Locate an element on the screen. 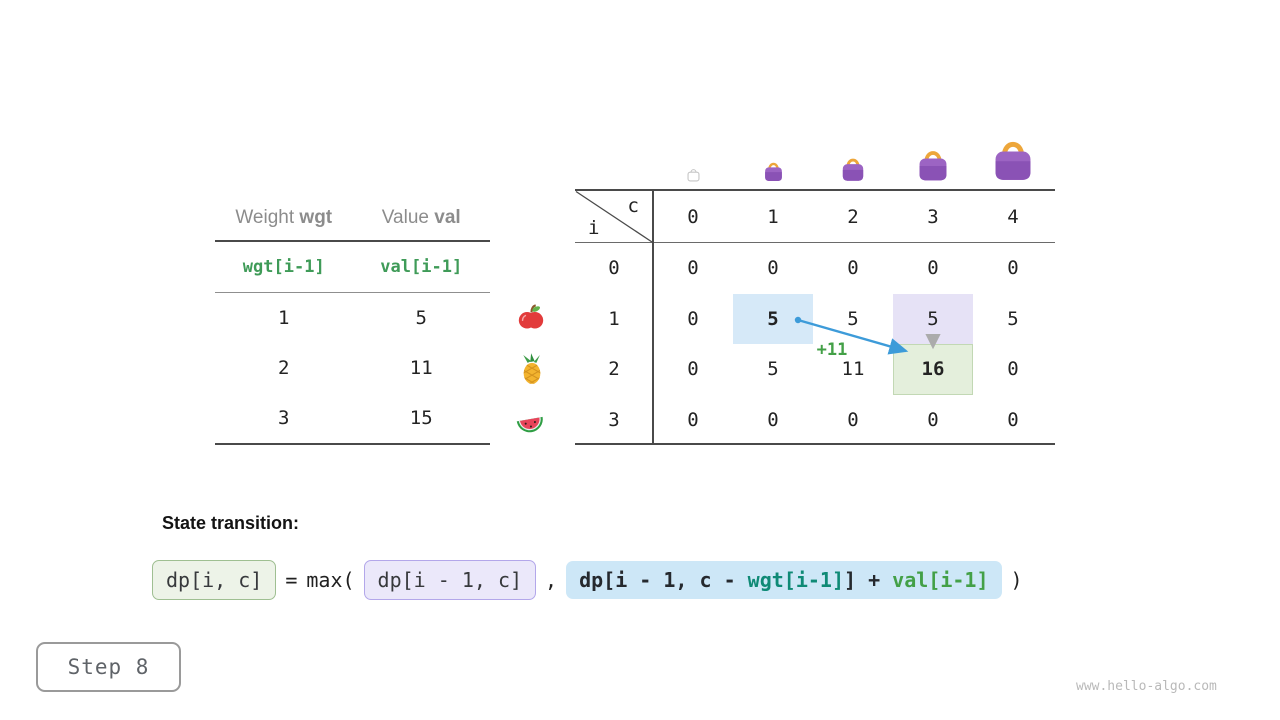 Image resolution: width=1280 pixels, height=720 pixels. watermelon-icon is located at coordinates (530, 423).